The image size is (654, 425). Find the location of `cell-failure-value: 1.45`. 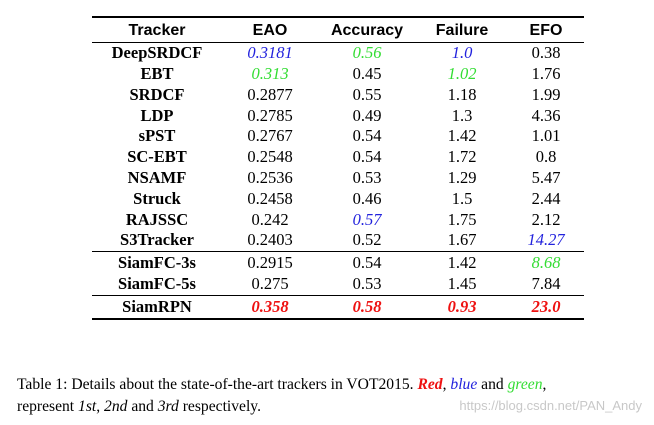

cell-failure-value: 1.45 is located at coordinates (462, 283).